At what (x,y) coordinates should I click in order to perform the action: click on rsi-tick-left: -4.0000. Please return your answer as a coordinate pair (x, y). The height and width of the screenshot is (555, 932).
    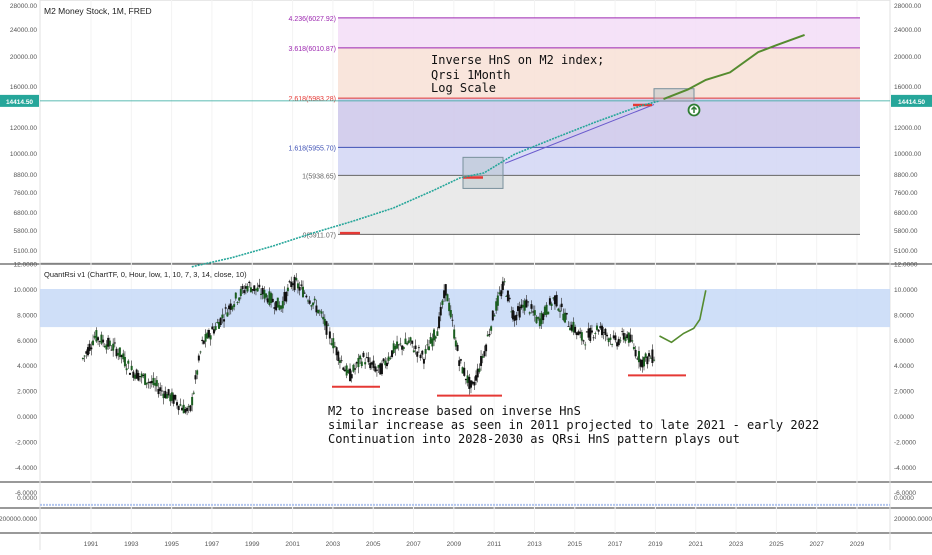
    Looking at the image, I should click on (26, 468).